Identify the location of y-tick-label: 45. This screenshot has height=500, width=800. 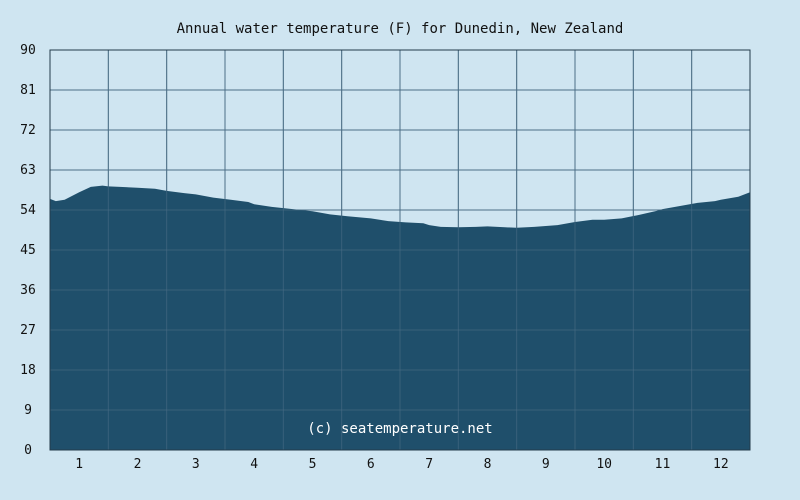
(28, 250).